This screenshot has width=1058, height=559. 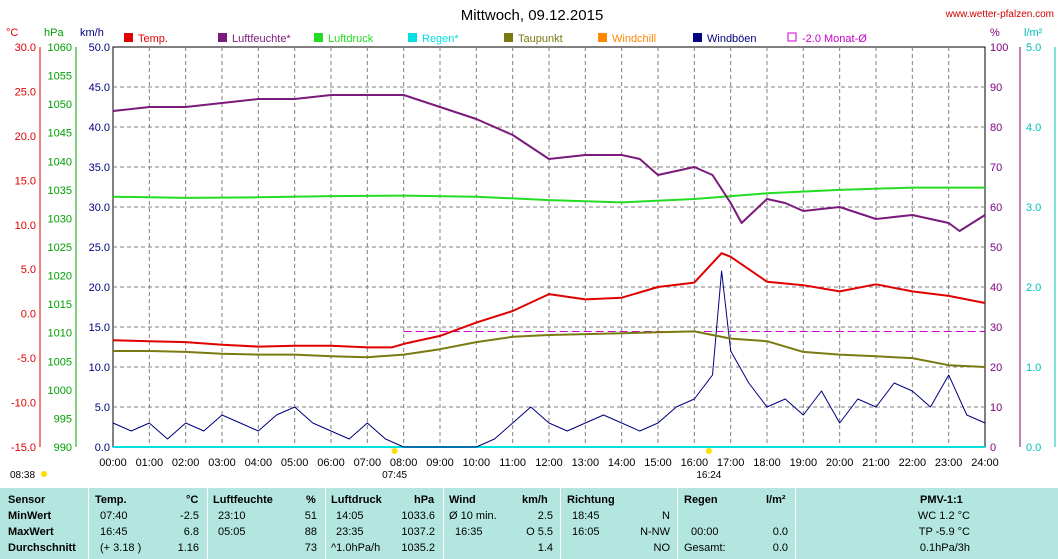 What do you see at coordinates (545, 548) in the screenshot?
I see `wind-value: 1.4` at bounding box center [545, 548].